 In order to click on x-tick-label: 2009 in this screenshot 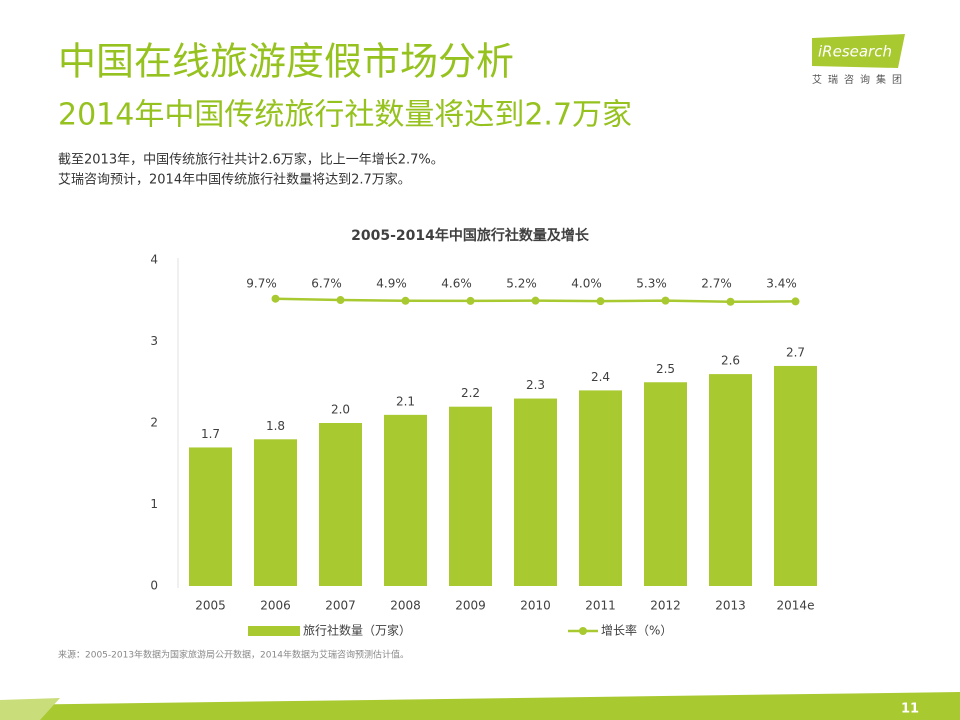, I will do `click(470, 606)`.